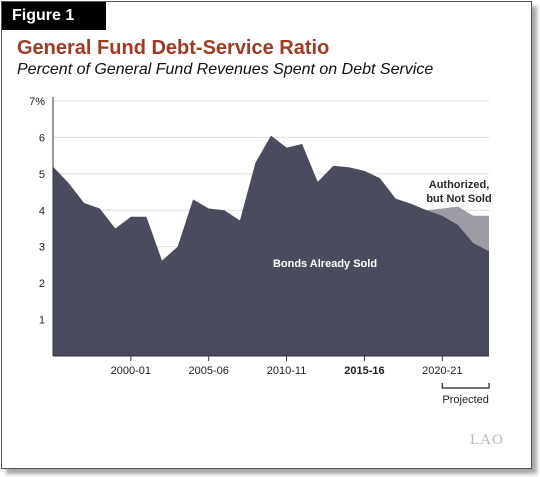  What do you see at coordinates (458, 199) in the screenshot?
I see `label-authorized-line2: but Not Sold` at bounding box center [458, 199].